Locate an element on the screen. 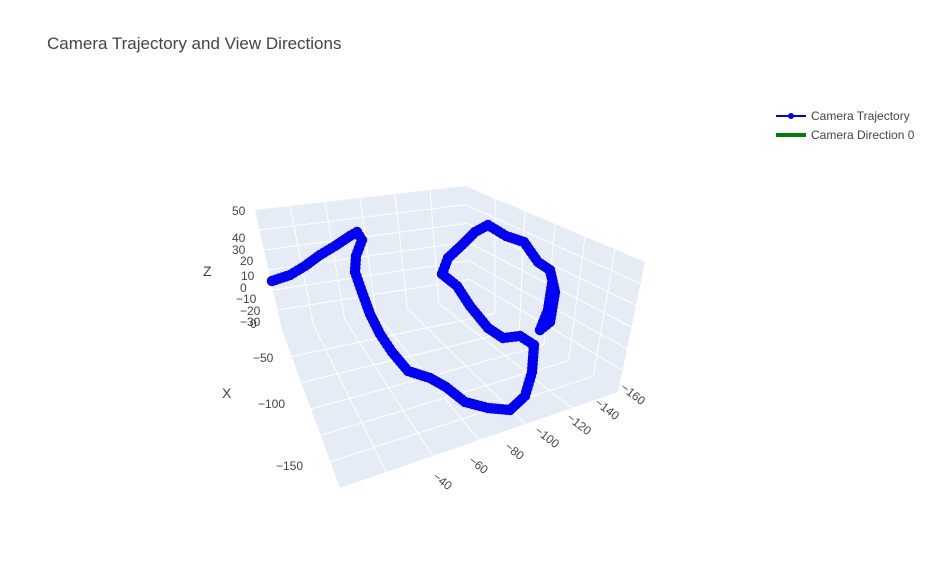 This screenshot has width=946, height=564. y-tick-label: −100 is located at coordinates (547, 437).